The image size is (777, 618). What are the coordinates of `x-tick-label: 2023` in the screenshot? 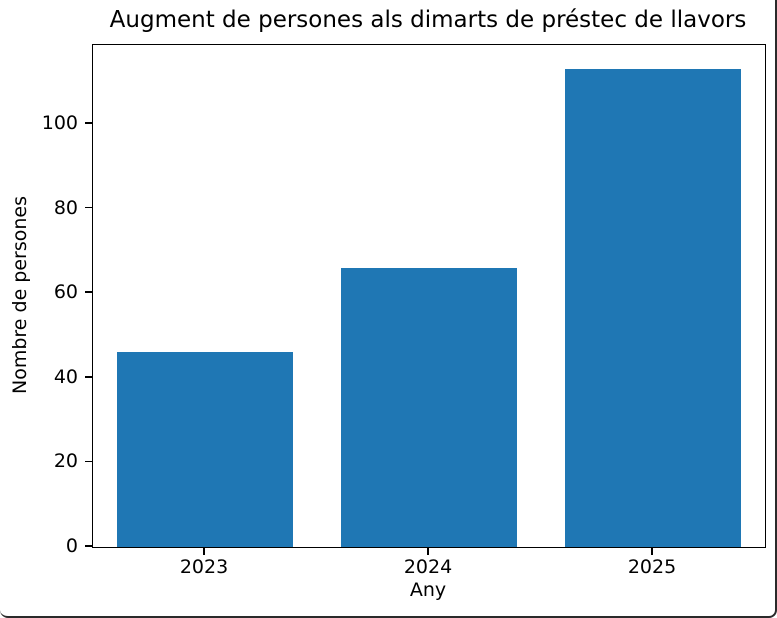 It's located at (204, 567).